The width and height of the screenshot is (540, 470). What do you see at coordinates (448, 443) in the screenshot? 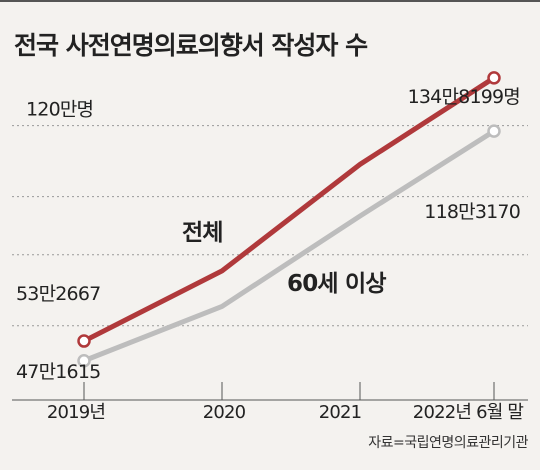
I see `source-note: 자료=국립연명의료관리기관` at bounding box center [448, 443].